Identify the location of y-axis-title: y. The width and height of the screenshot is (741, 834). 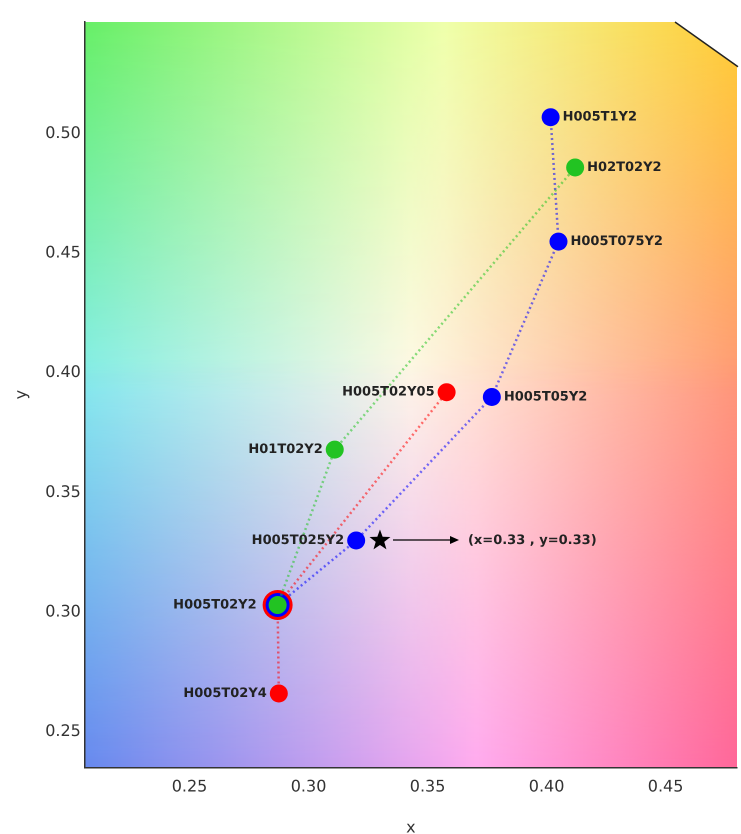
(20, 395).